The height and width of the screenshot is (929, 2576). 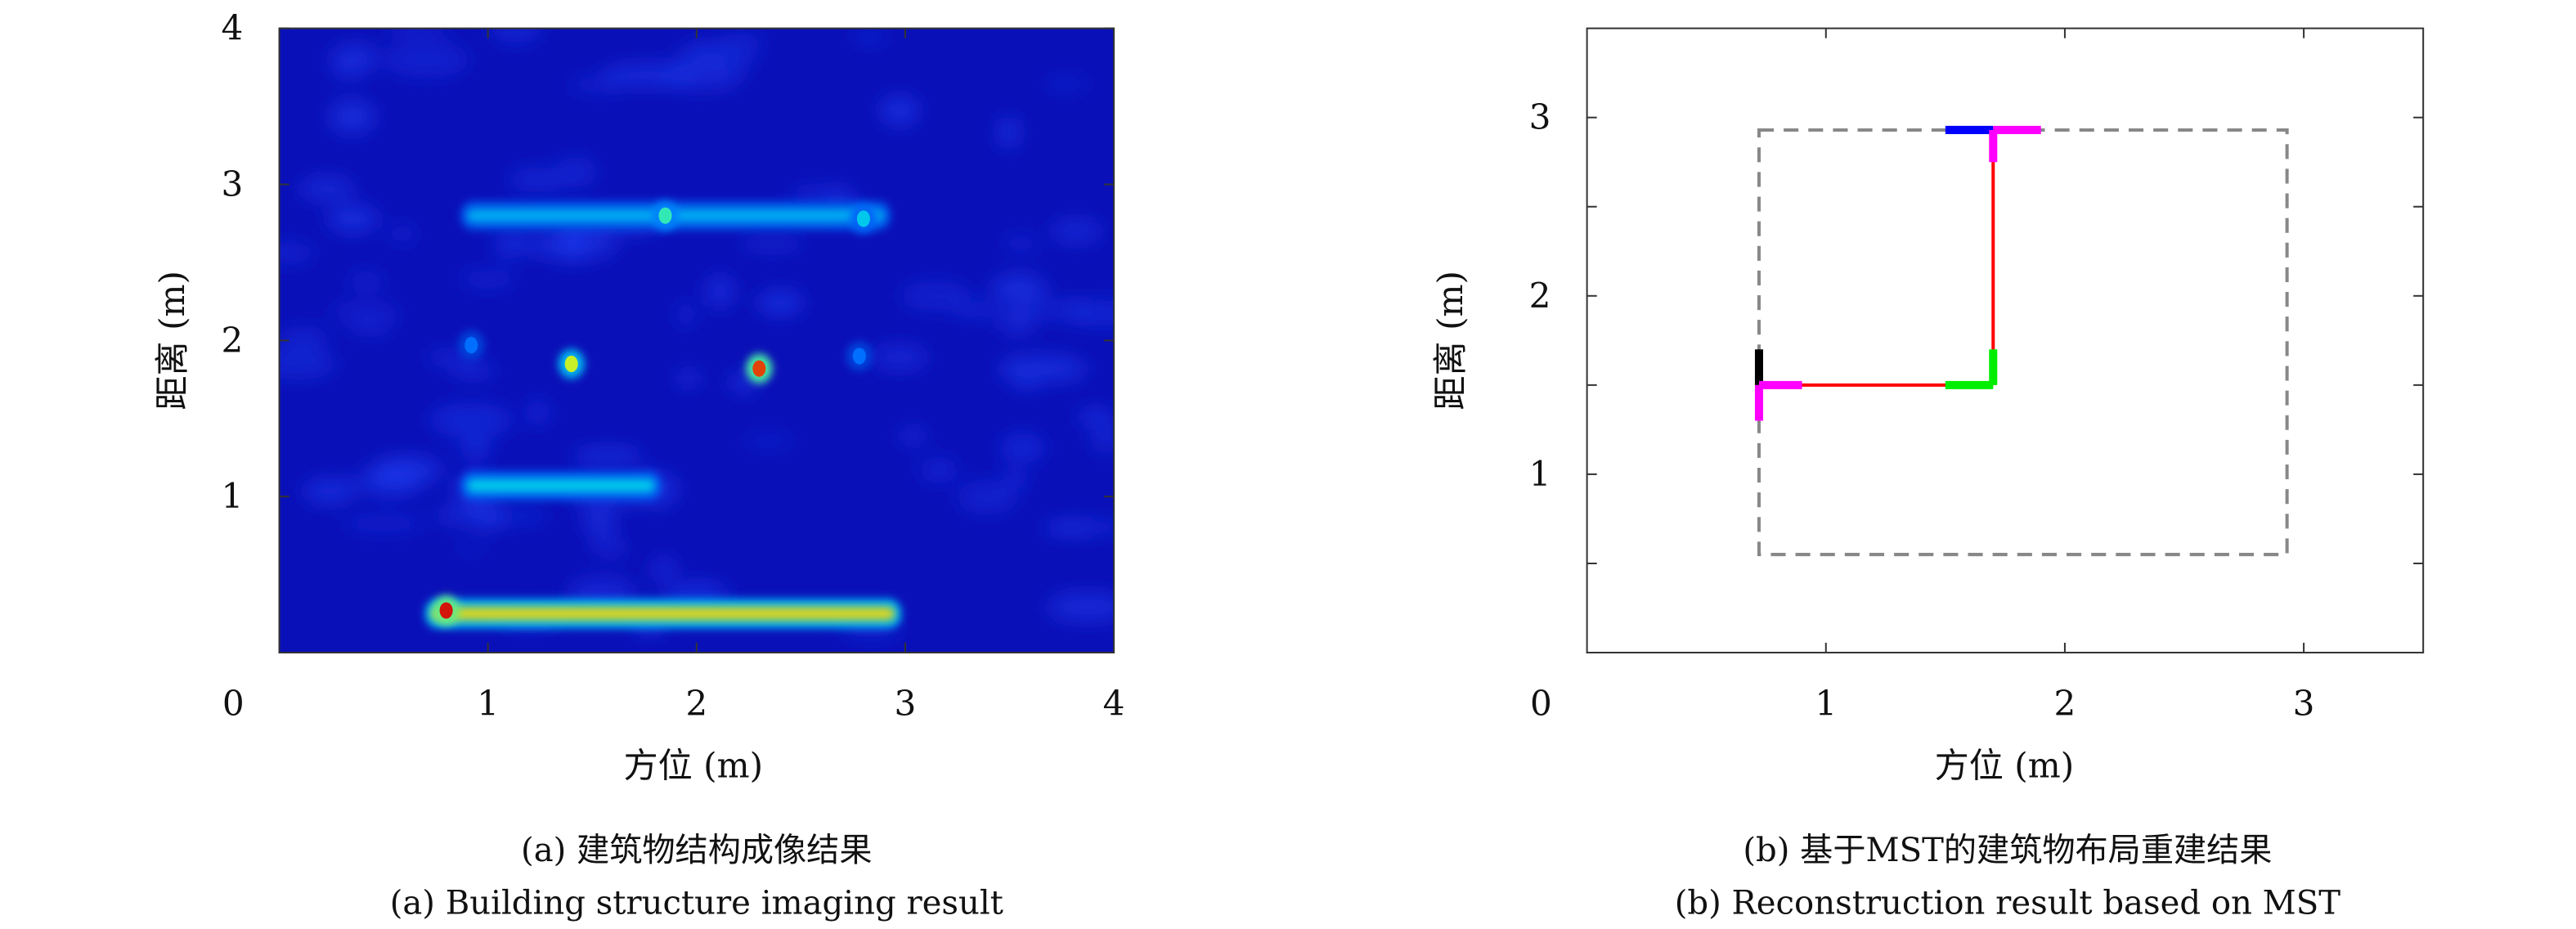 I want to click on heatmap-features, so click(x=663, y=414).